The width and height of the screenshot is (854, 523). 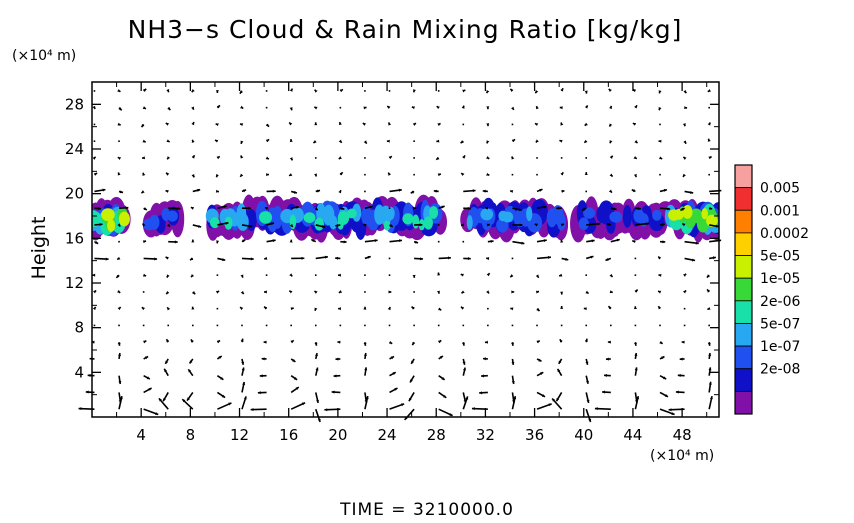 I want to click on x-tick-label: 24, so click(x=387, y=435).